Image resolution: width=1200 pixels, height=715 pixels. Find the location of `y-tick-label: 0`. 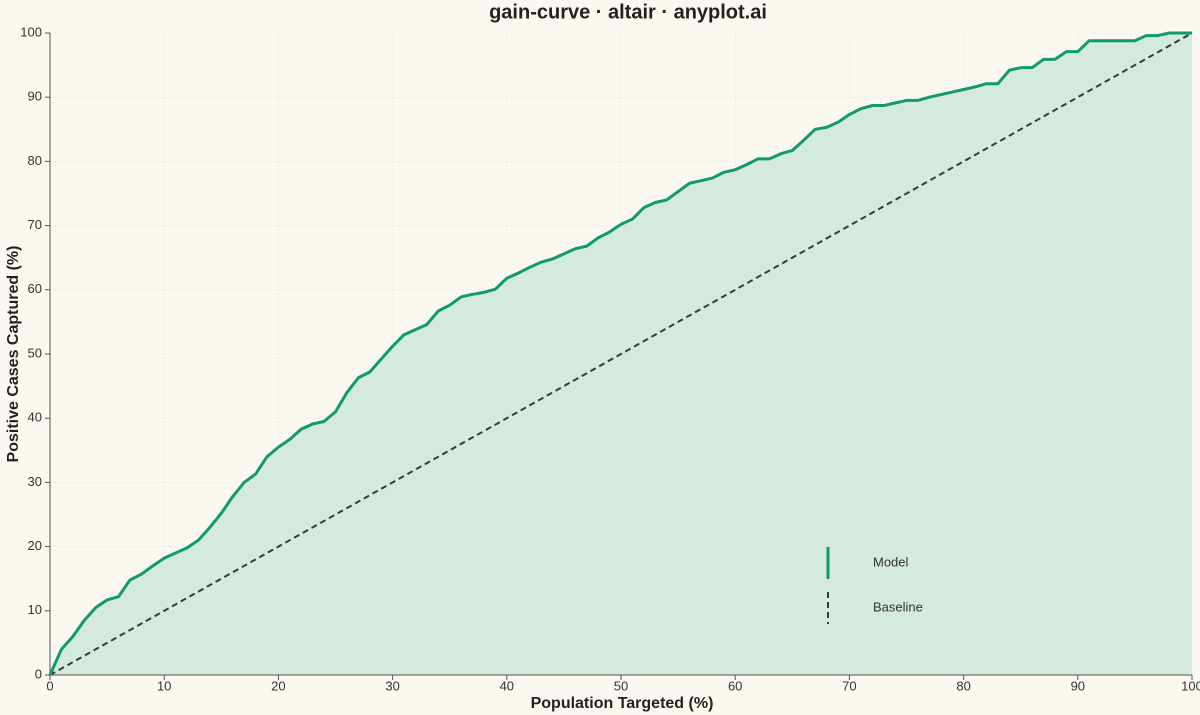

y-tick-label: 0 is located at coordinates (38, 673).